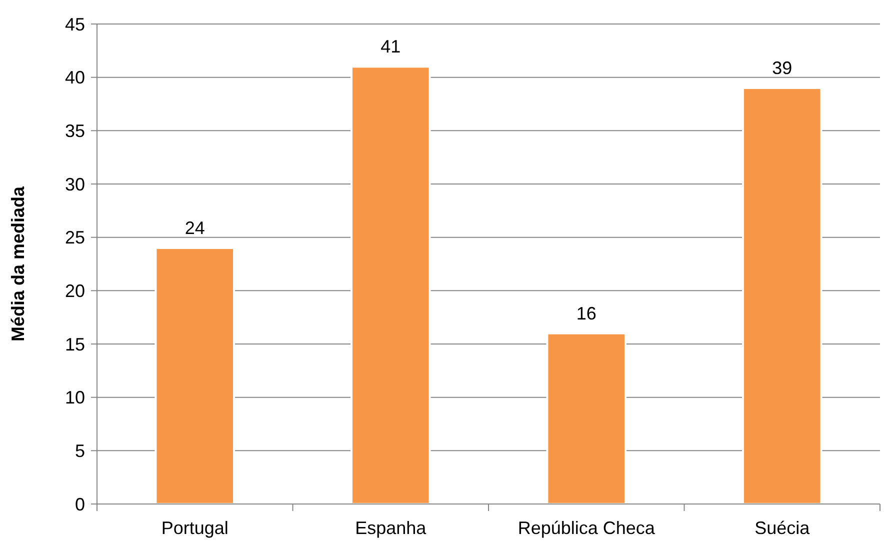  What do you see at coordinates (586, 313) in the screenshot?
I see `data-label: 16` at bounding box center [586, 313].